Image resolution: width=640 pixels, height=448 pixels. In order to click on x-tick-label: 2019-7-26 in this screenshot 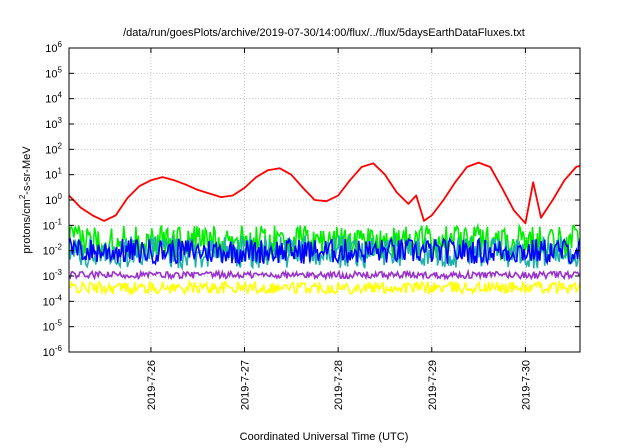, I will do `click(152, 385)`.